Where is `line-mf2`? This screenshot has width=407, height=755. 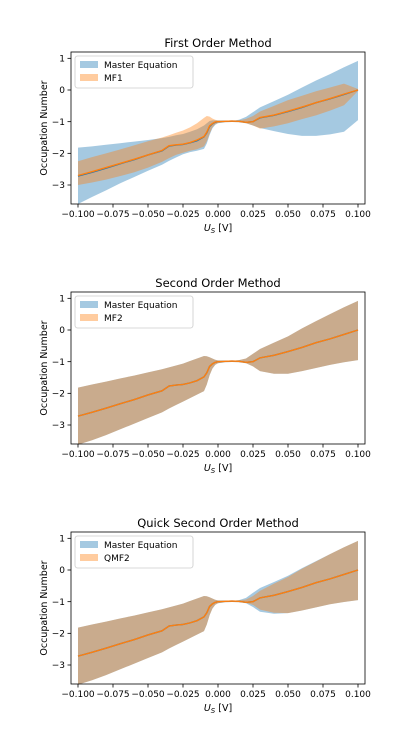
line-mf2 is located at coordinates (218, 373).